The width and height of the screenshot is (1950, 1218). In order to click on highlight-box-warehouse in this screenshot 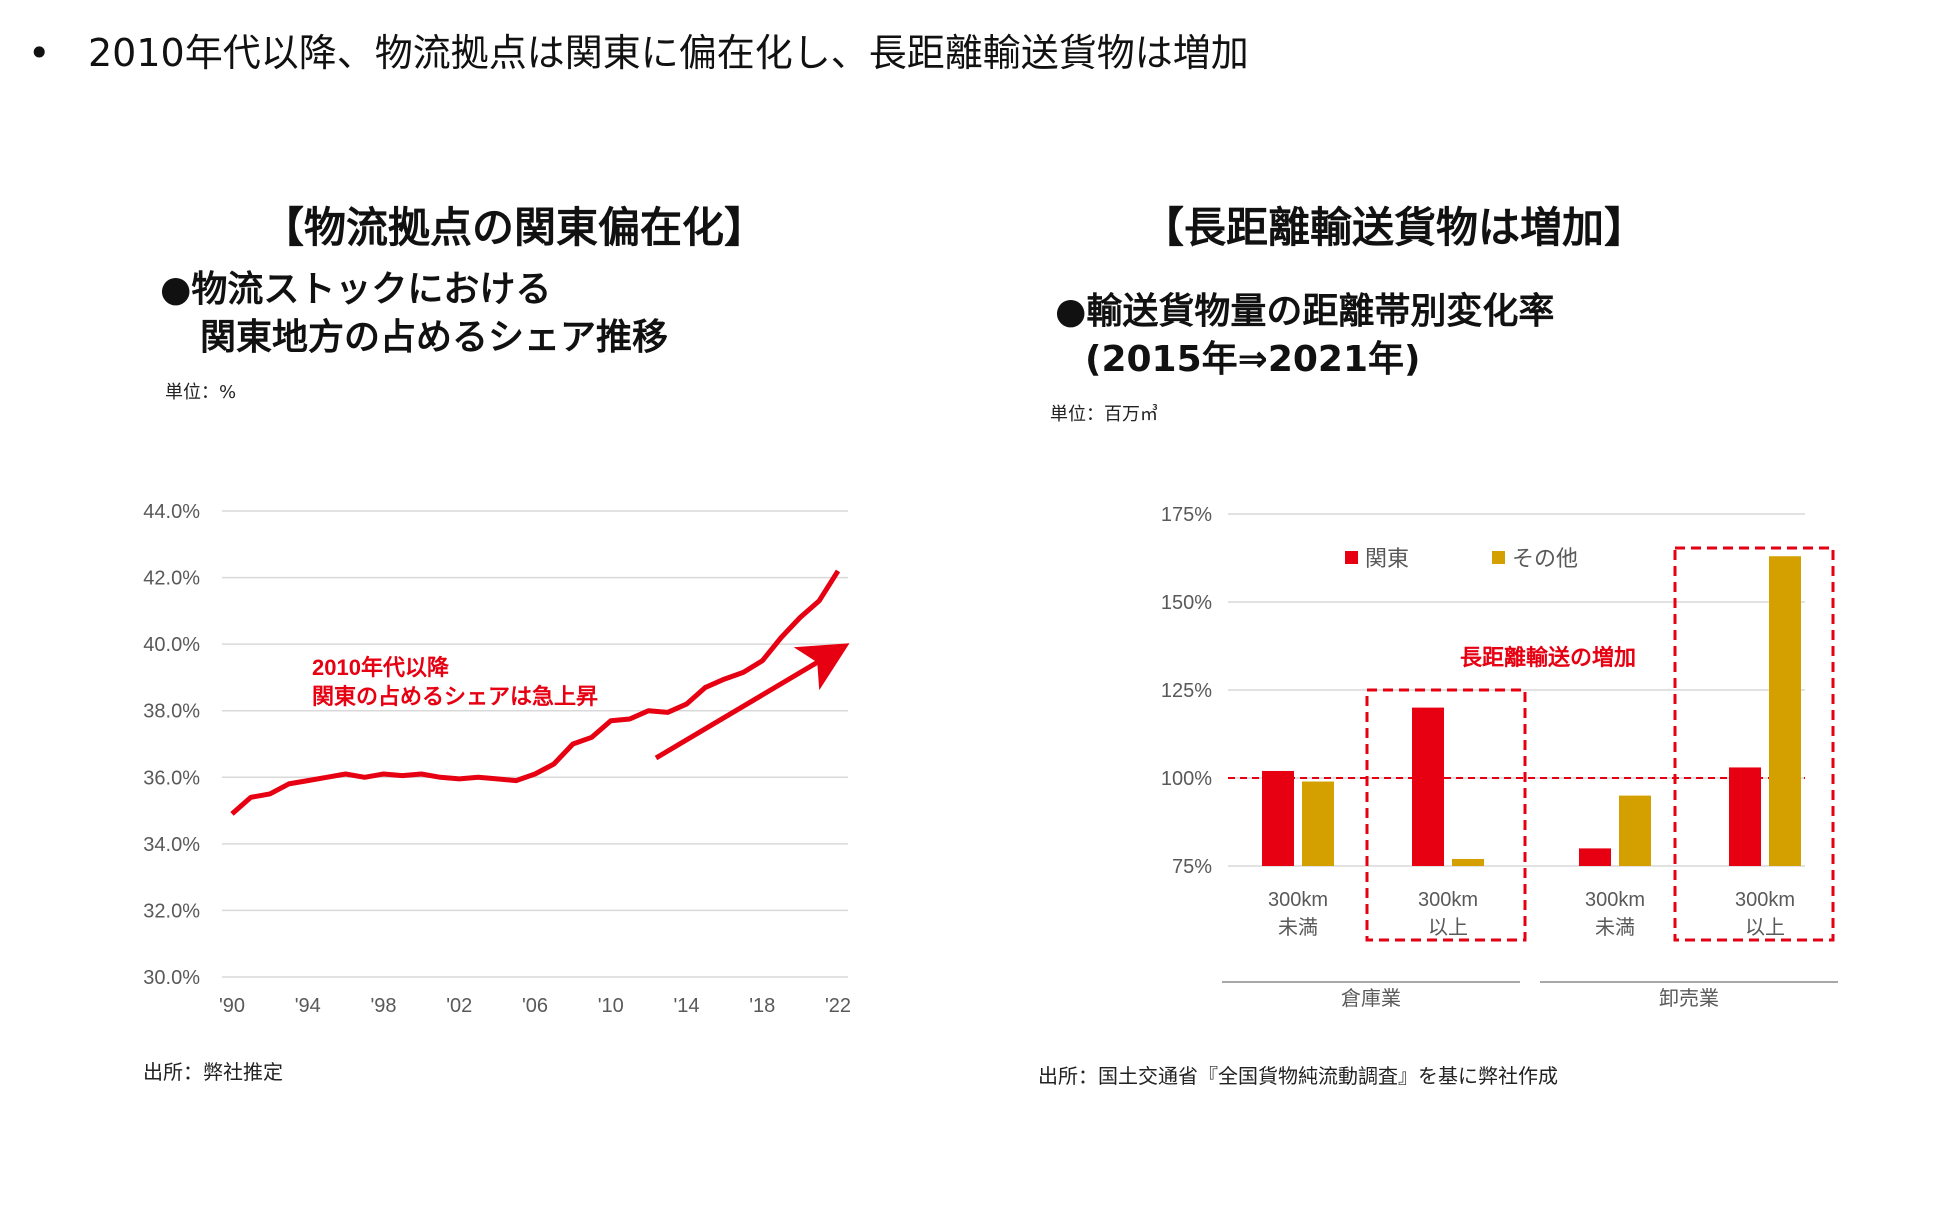, I will do `click(1446, 815)`.